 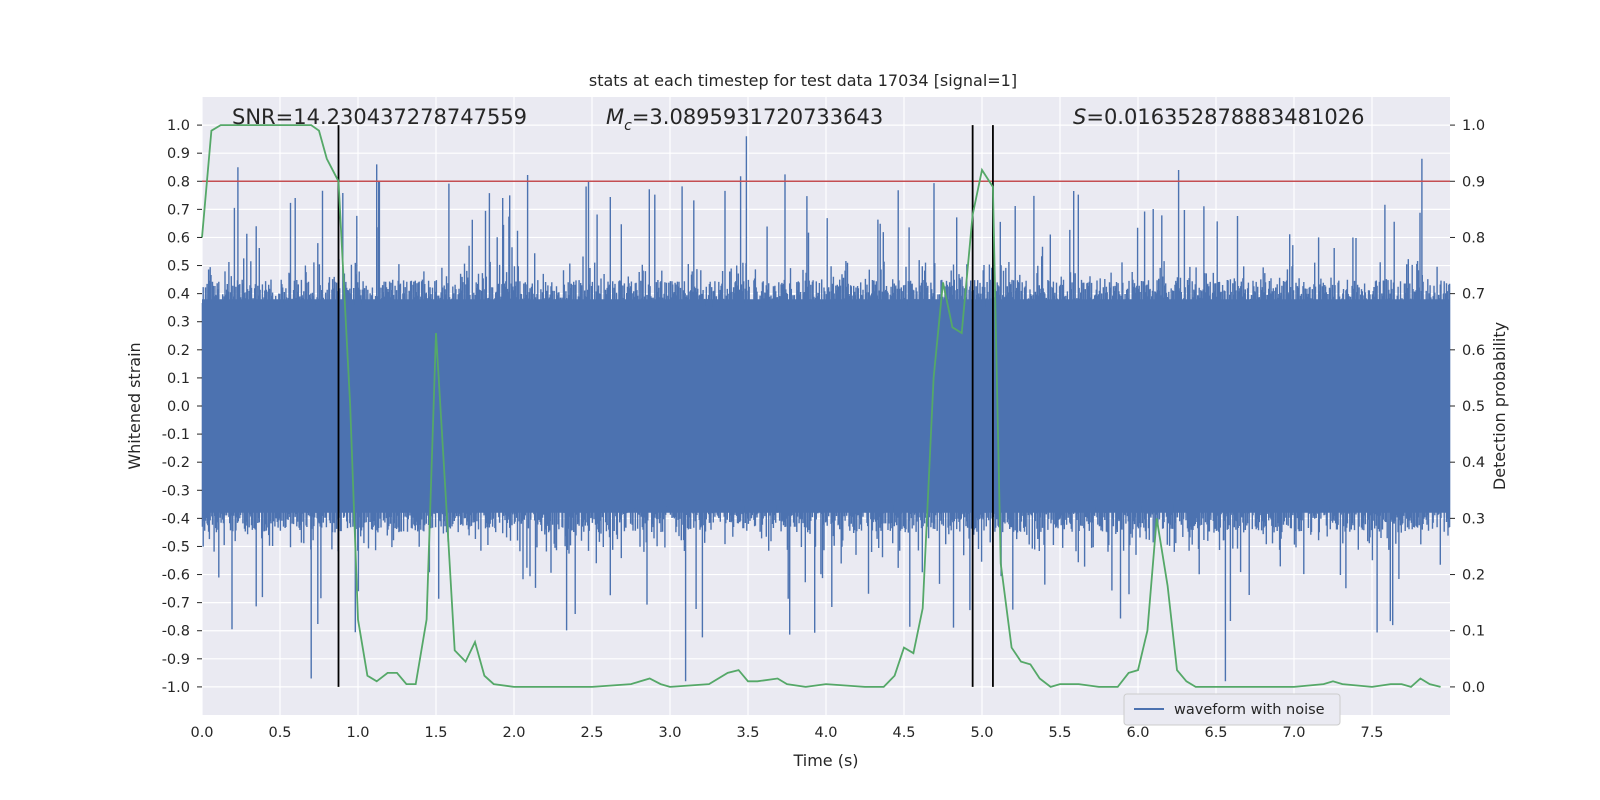 What do you see at coordinates (178, 154) in the screenshot?
I see `y-tick-label-left: 0.9` at bounding box center [178, 154].